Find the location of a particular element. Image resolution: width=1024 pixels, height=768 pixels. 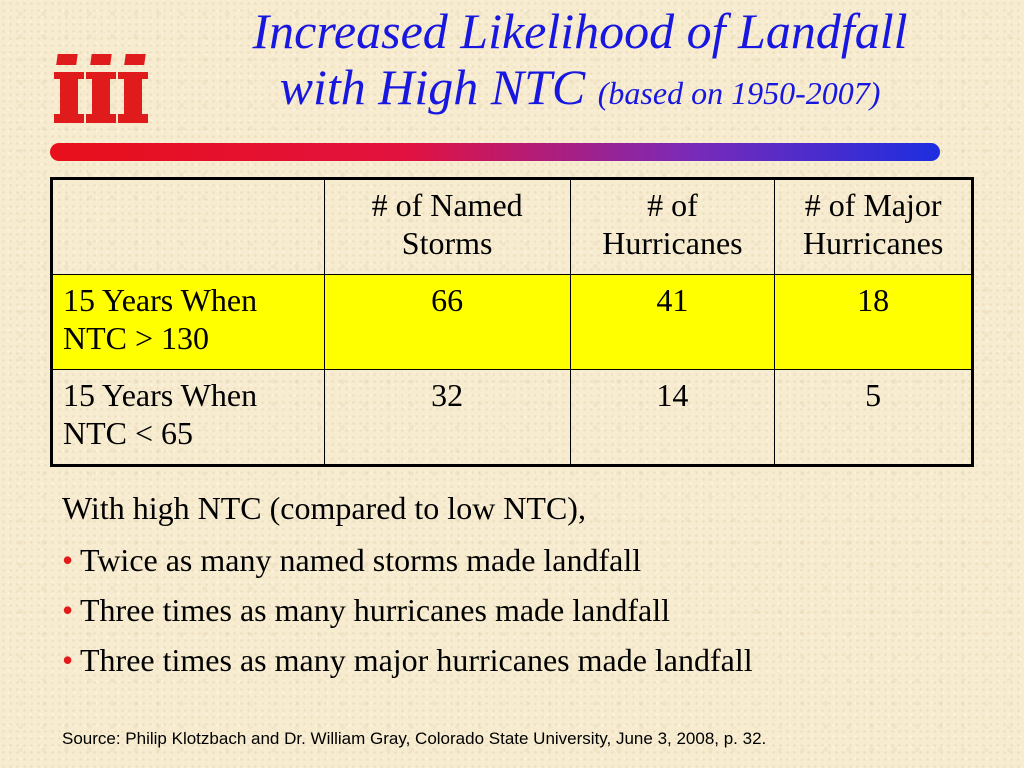

cell-high-hurricanes: 41 is located at coordinates (672, 322).